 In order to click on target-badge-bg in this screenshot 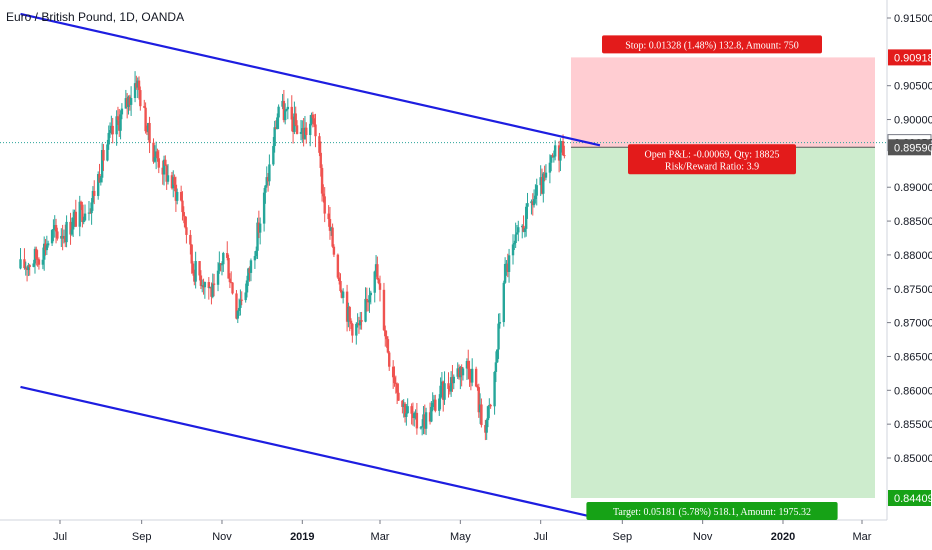, I will do `click(712, 511)`.